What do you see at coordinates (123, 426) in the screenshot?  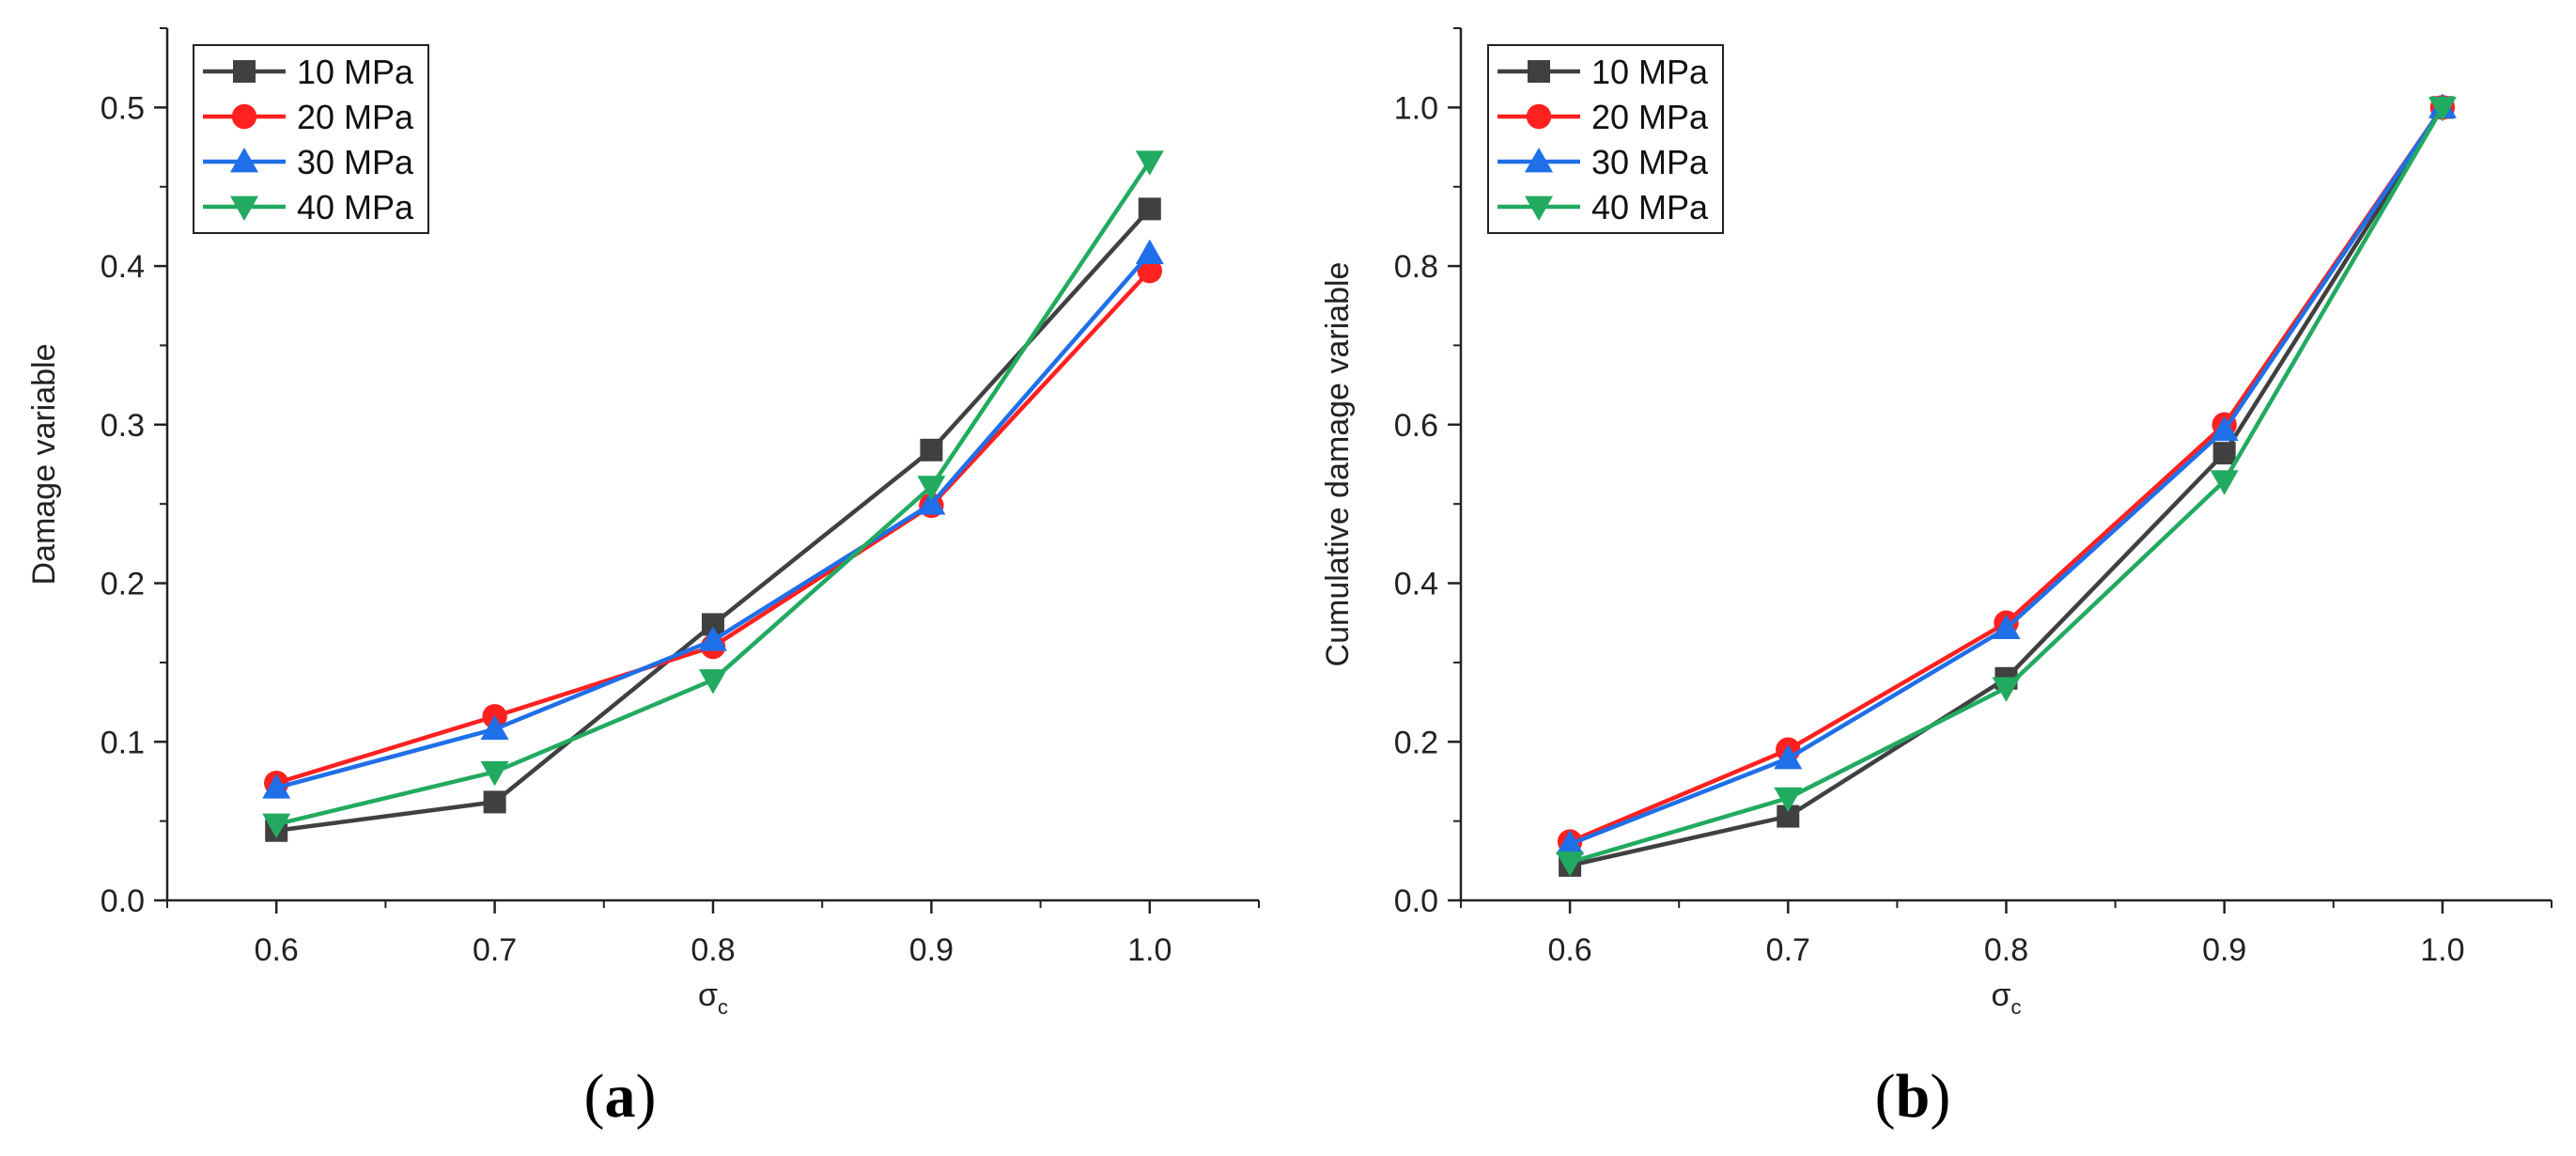 I see `y-tick-label: 0.3` at bounding box center [123, 426].